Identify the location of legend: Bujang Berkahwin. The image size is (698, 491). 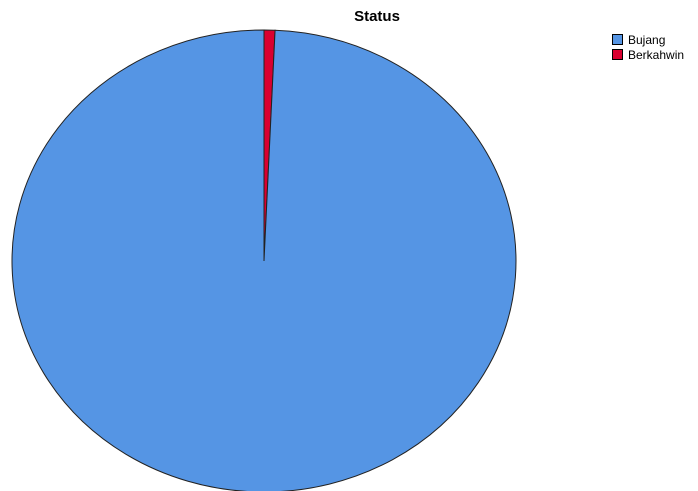
(648, 47).